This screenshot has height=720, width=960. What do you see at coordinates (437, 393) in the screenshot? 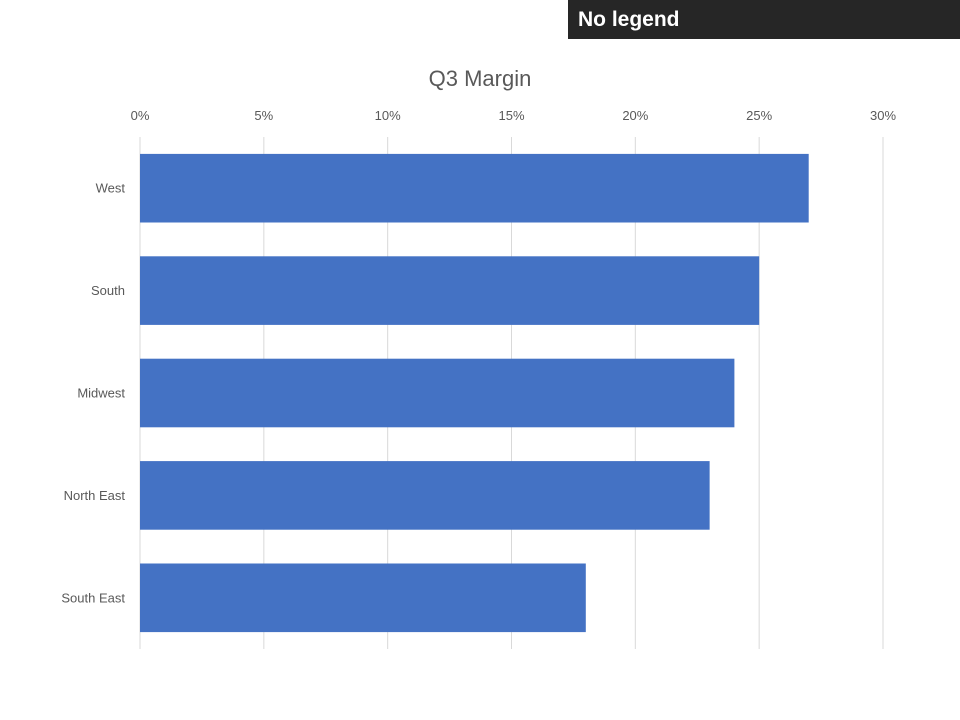
I see `bar-midwest` at bounding box center [437, 393].